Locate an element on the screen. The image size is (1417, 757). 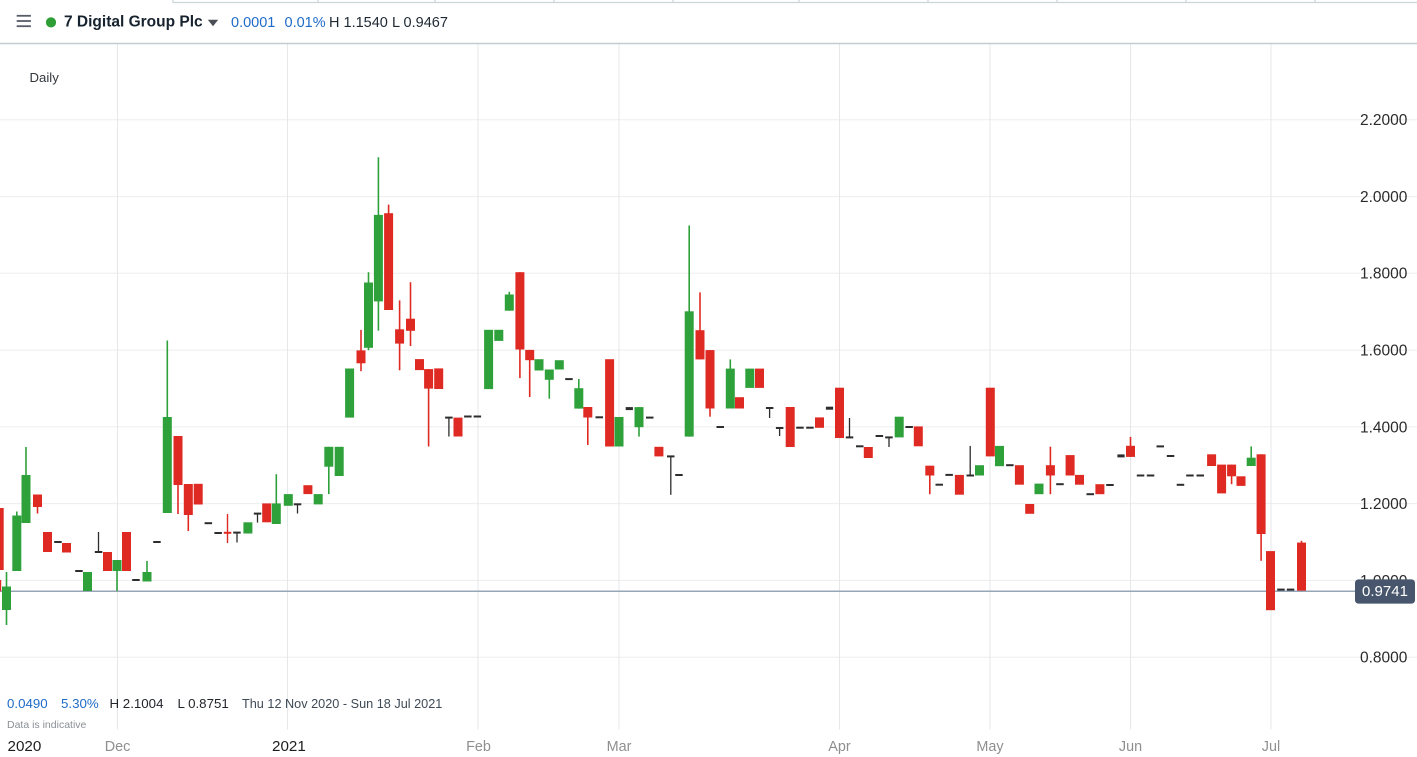
svg-text: L 0.9467 is located at coordinates (420, 23).